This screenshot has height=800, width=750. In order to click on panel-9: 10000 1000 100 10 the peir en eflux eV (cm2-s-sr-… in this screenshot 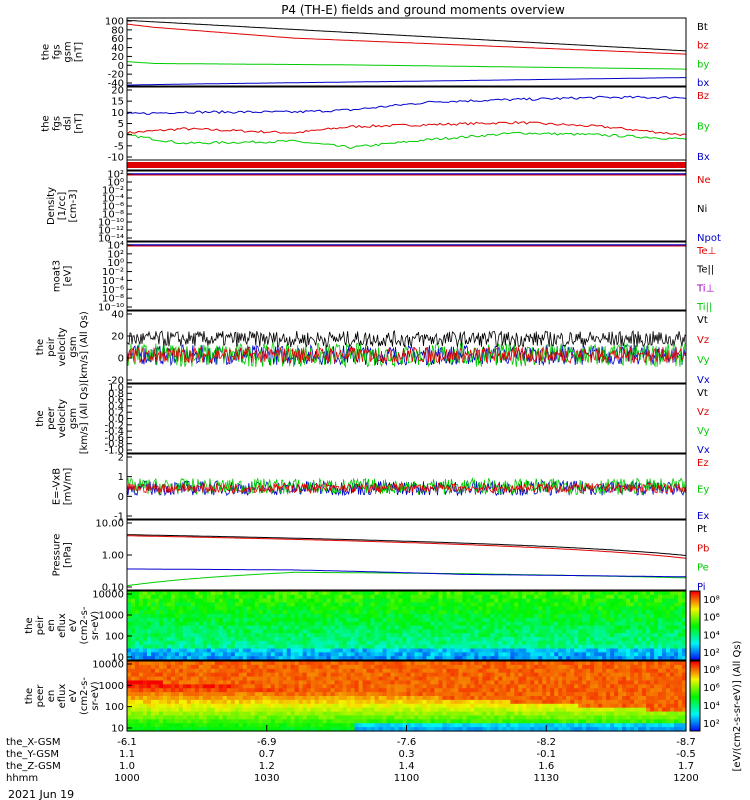, I will do `click(372, 627)`.